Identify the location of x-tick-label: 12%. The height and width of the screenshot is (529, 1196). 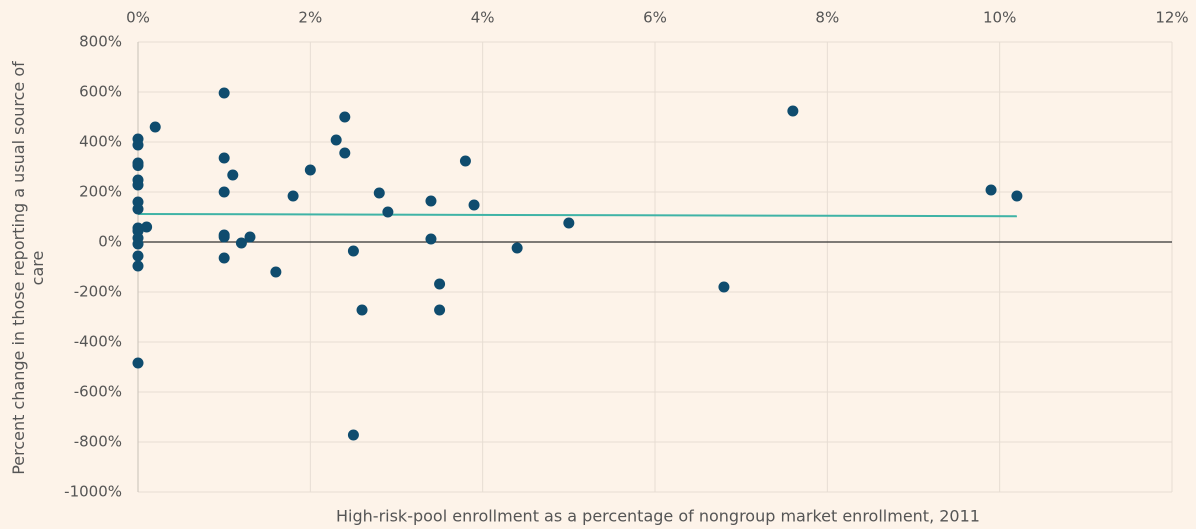
(1171, 18).